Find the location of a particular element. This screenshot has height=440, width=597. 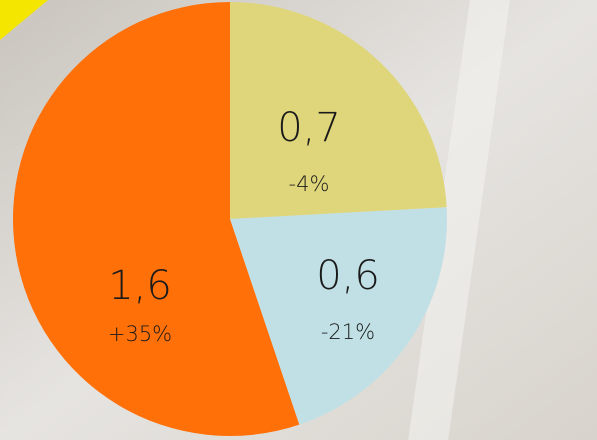

change-label: -21% is located at coordinates (348, 332).